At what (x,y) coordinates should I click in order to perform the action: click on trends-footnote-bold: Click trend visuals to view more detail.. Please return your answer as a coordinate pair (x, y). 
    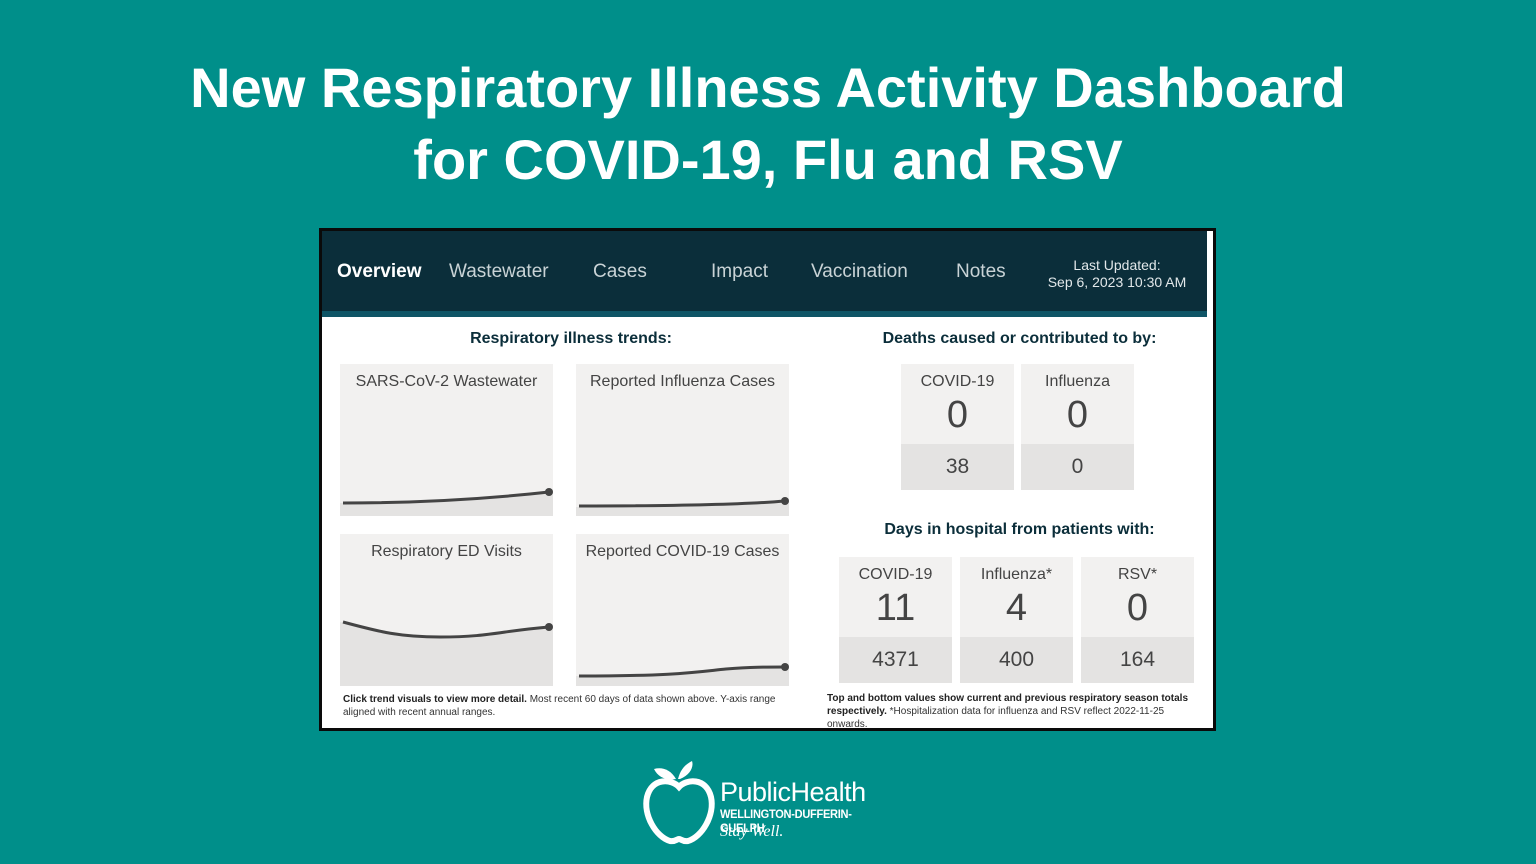
    Looking at the image, I should click on (435, 699).